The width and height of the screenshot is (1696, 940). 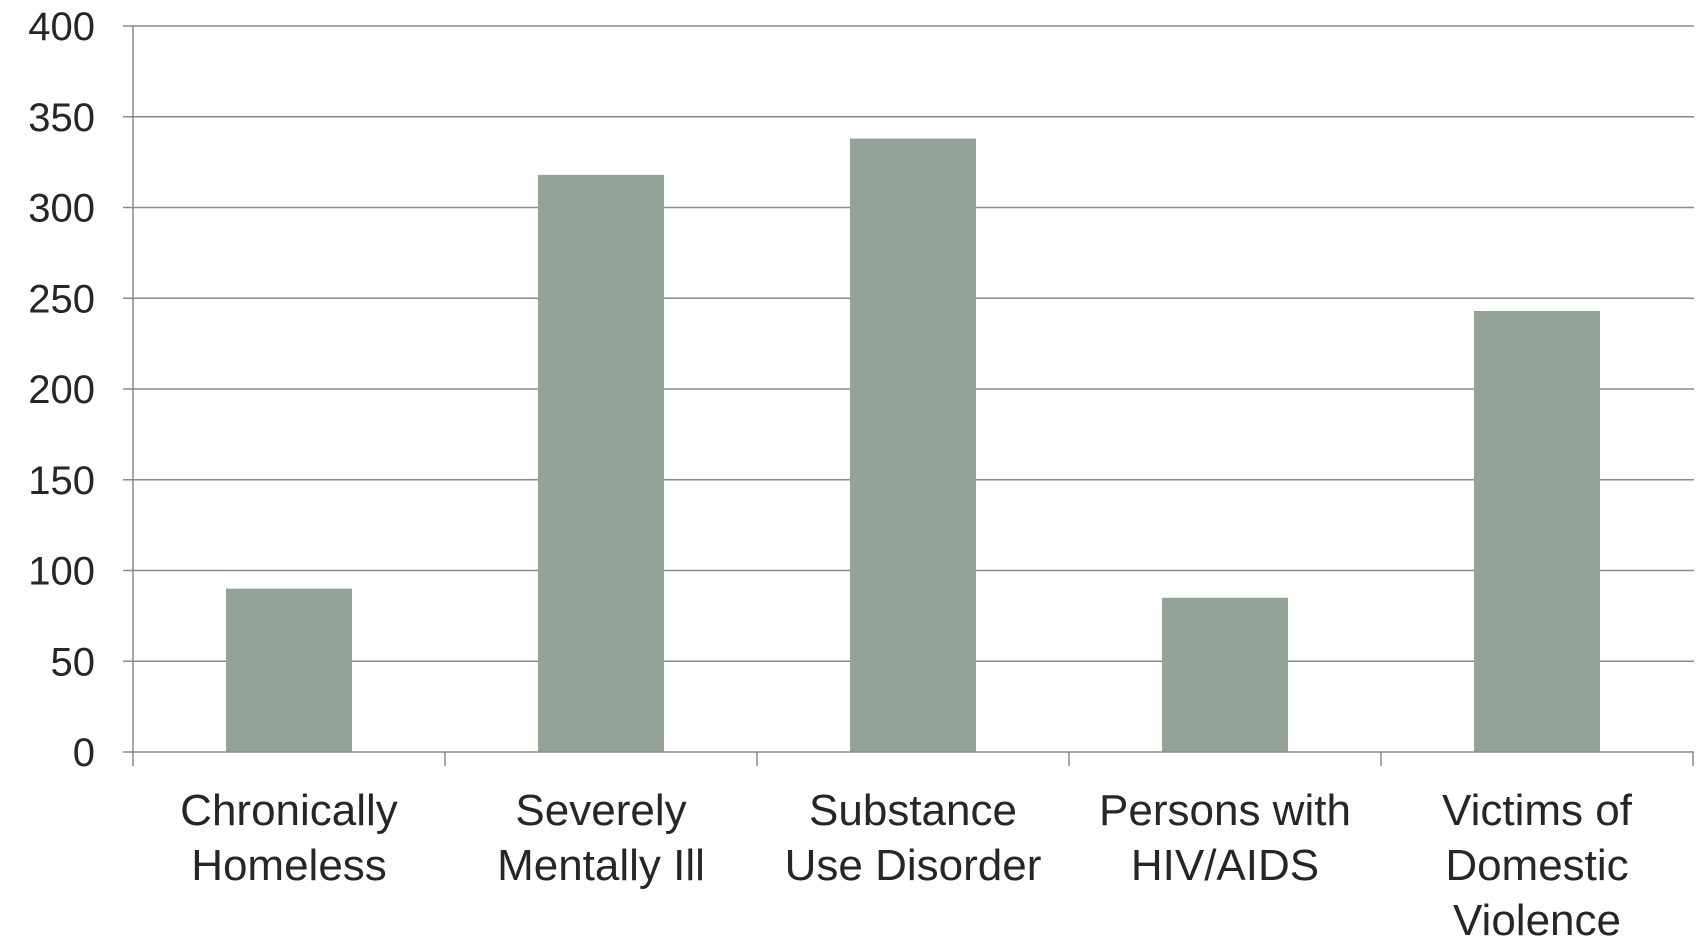 What do you see at coordinates (1537, 810) in the screenshot?
I see `x-category-label-line: Victims of` at bounding box center [1537, 810].